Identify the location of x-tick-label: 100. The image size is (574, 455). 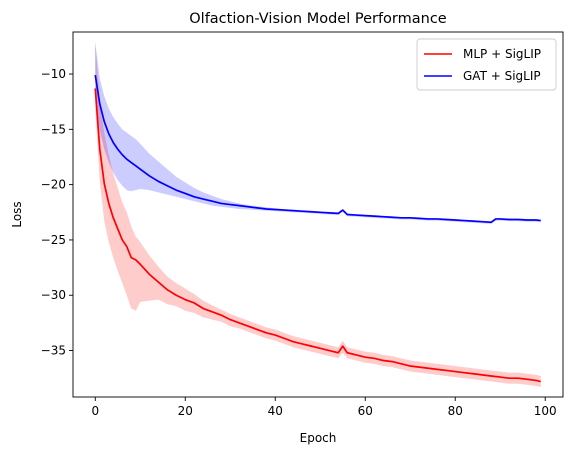
(545, 411).